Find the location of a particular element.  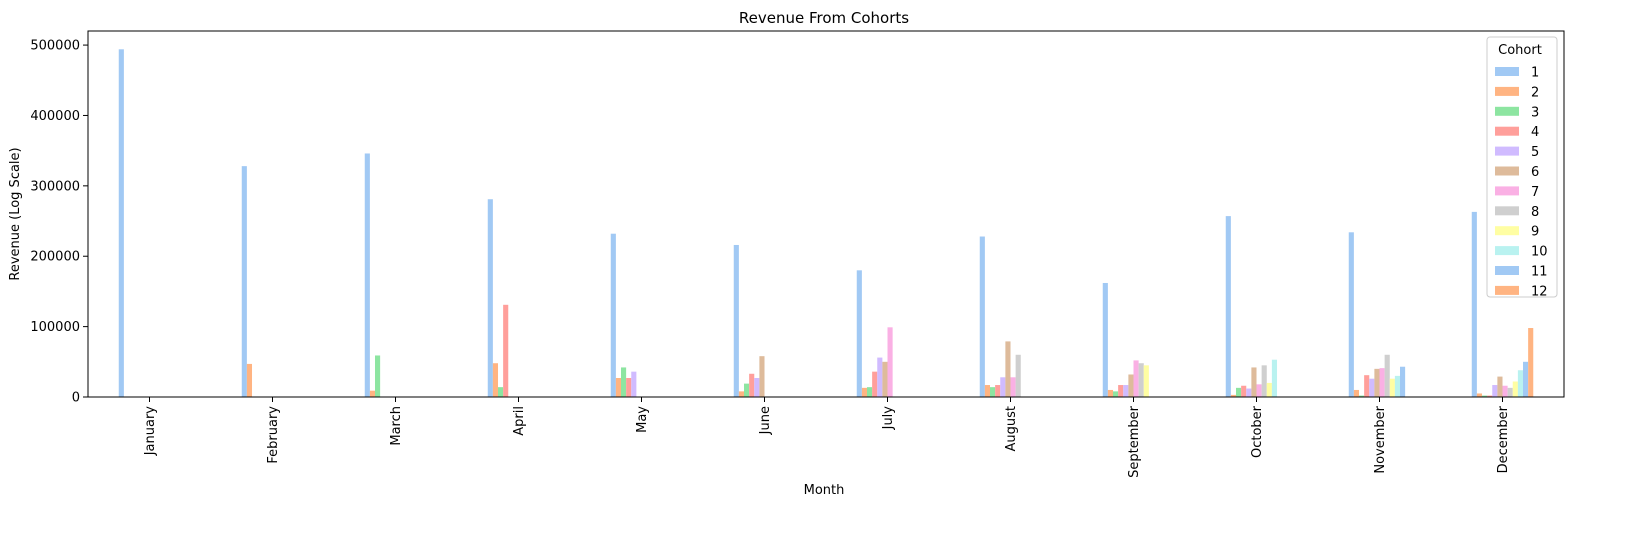

bar-cohort-3-june is located at coordinates (747, 390).